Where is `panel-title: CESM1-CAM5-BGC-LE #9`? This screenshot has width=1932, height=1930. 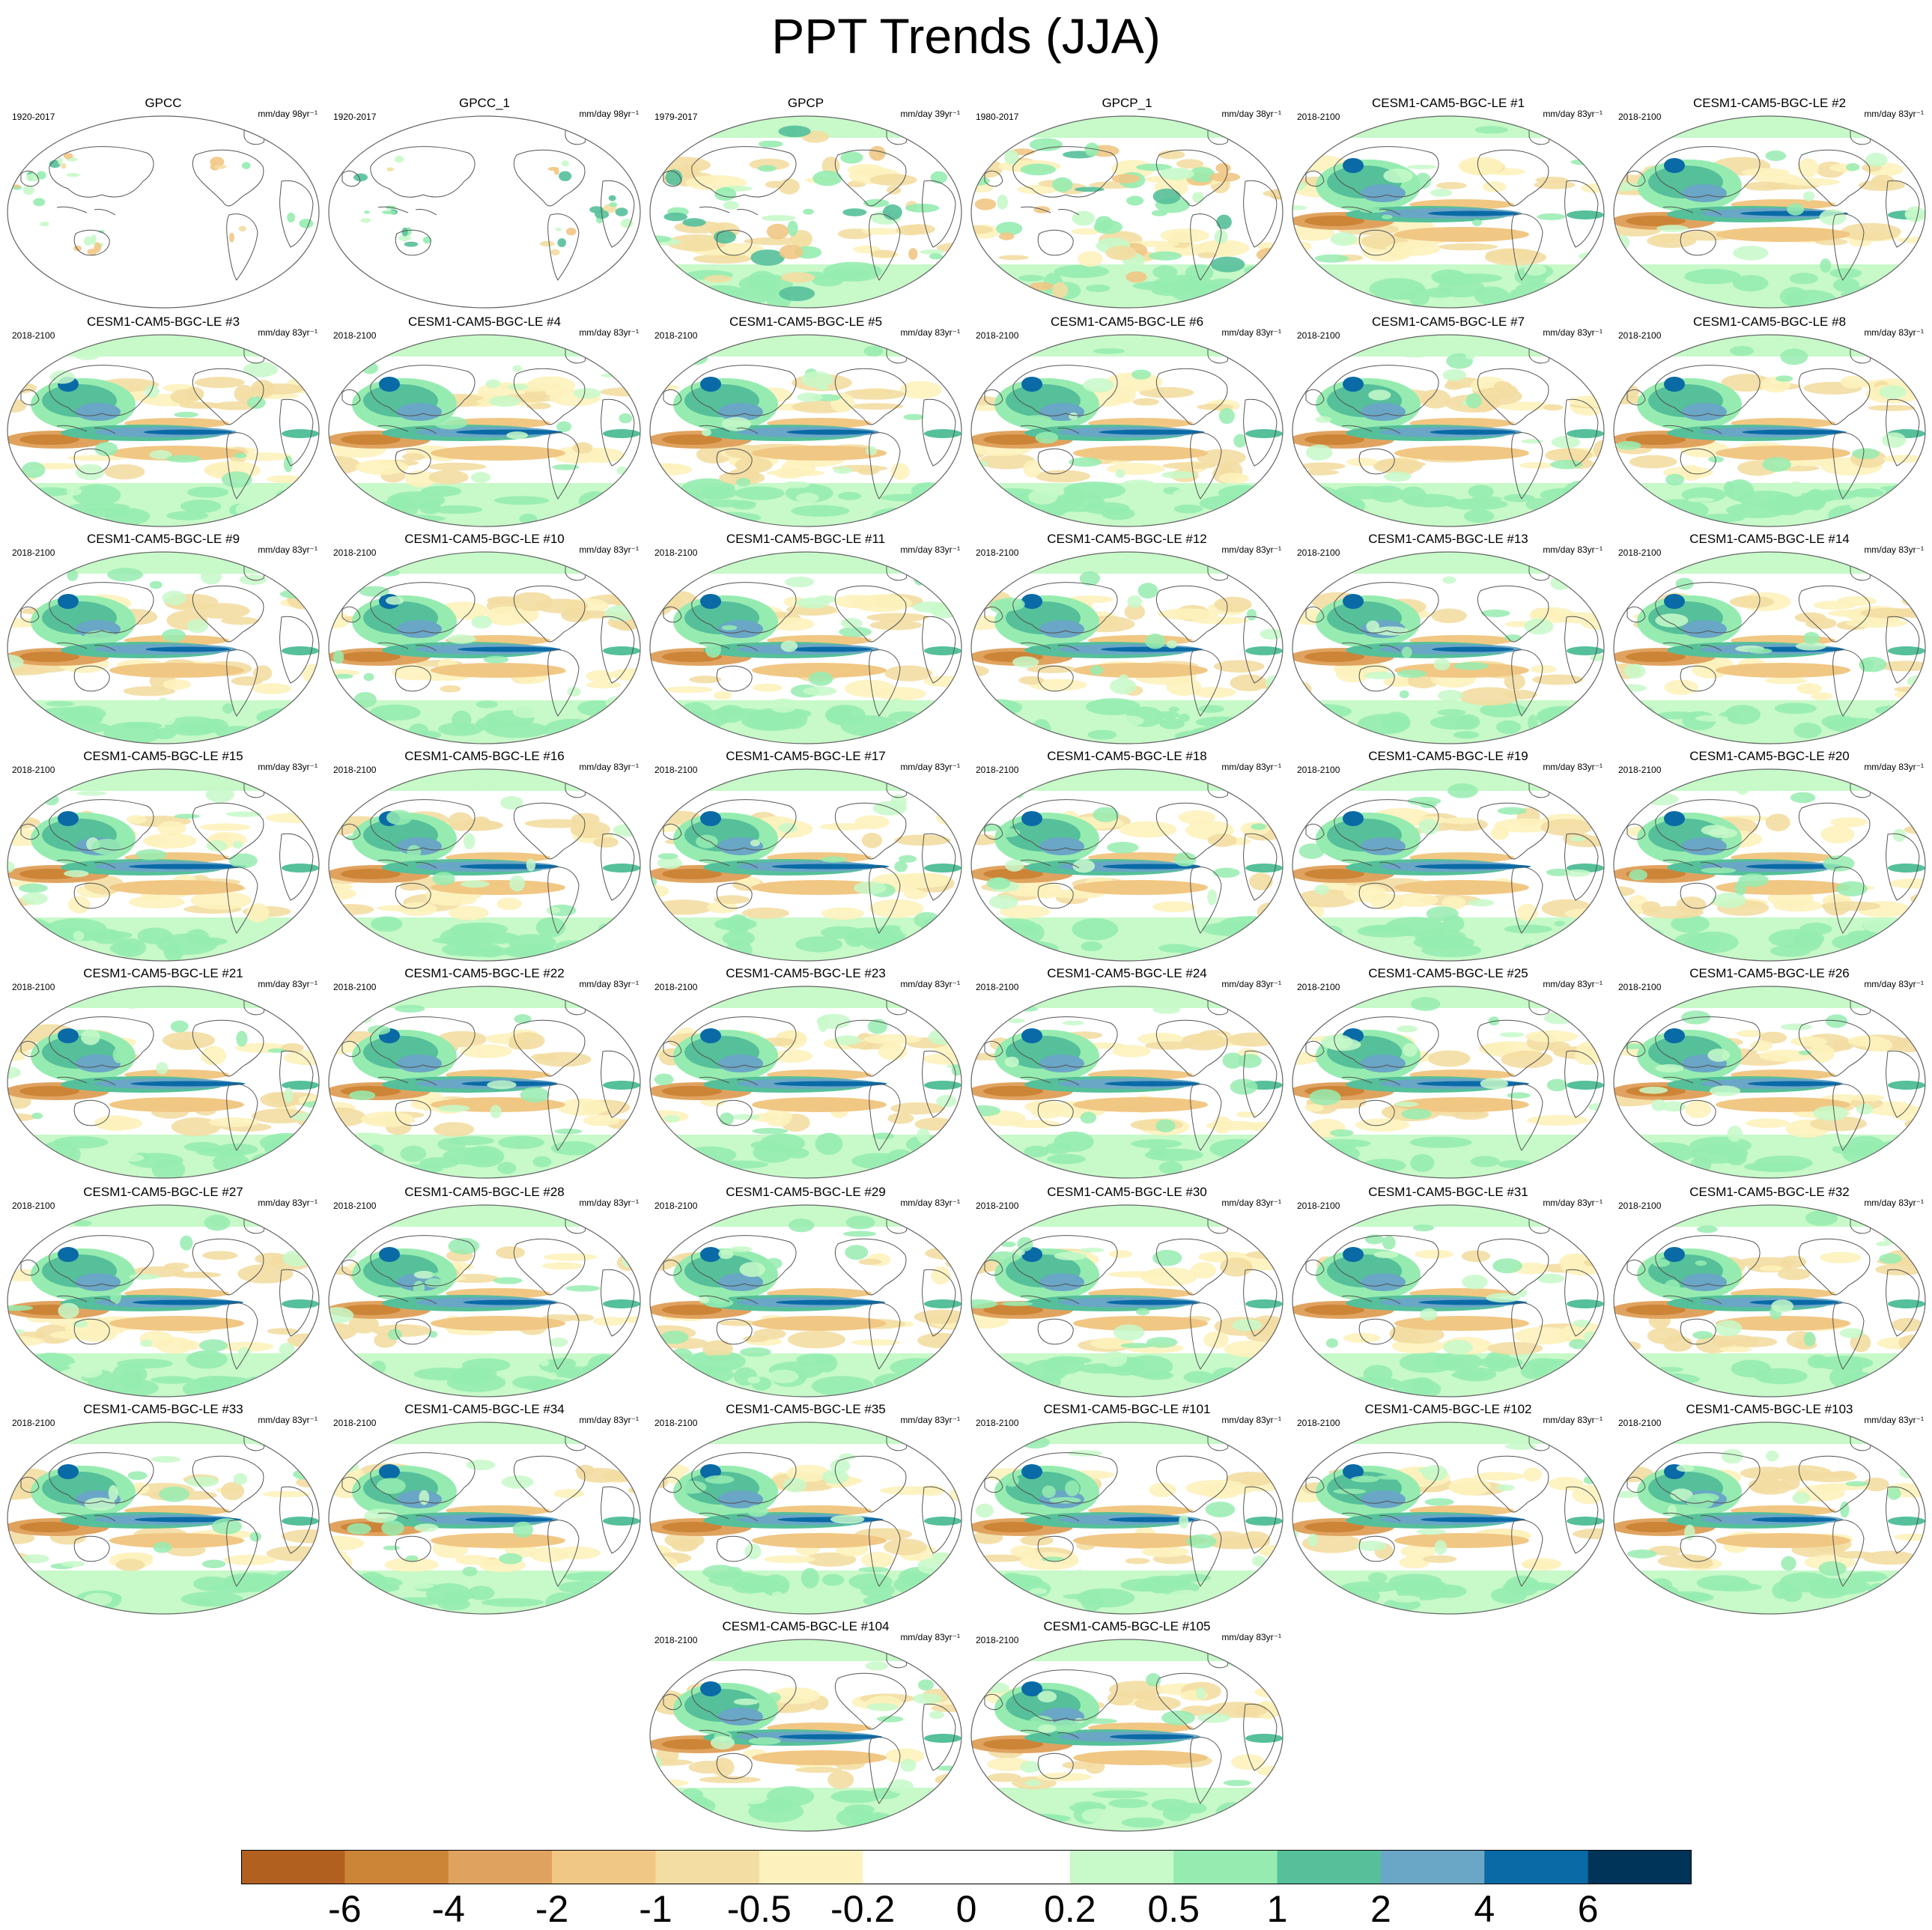 panel-title: CESM1-CAM5-BGC-LE #9 is located at coordinates (163, 539).